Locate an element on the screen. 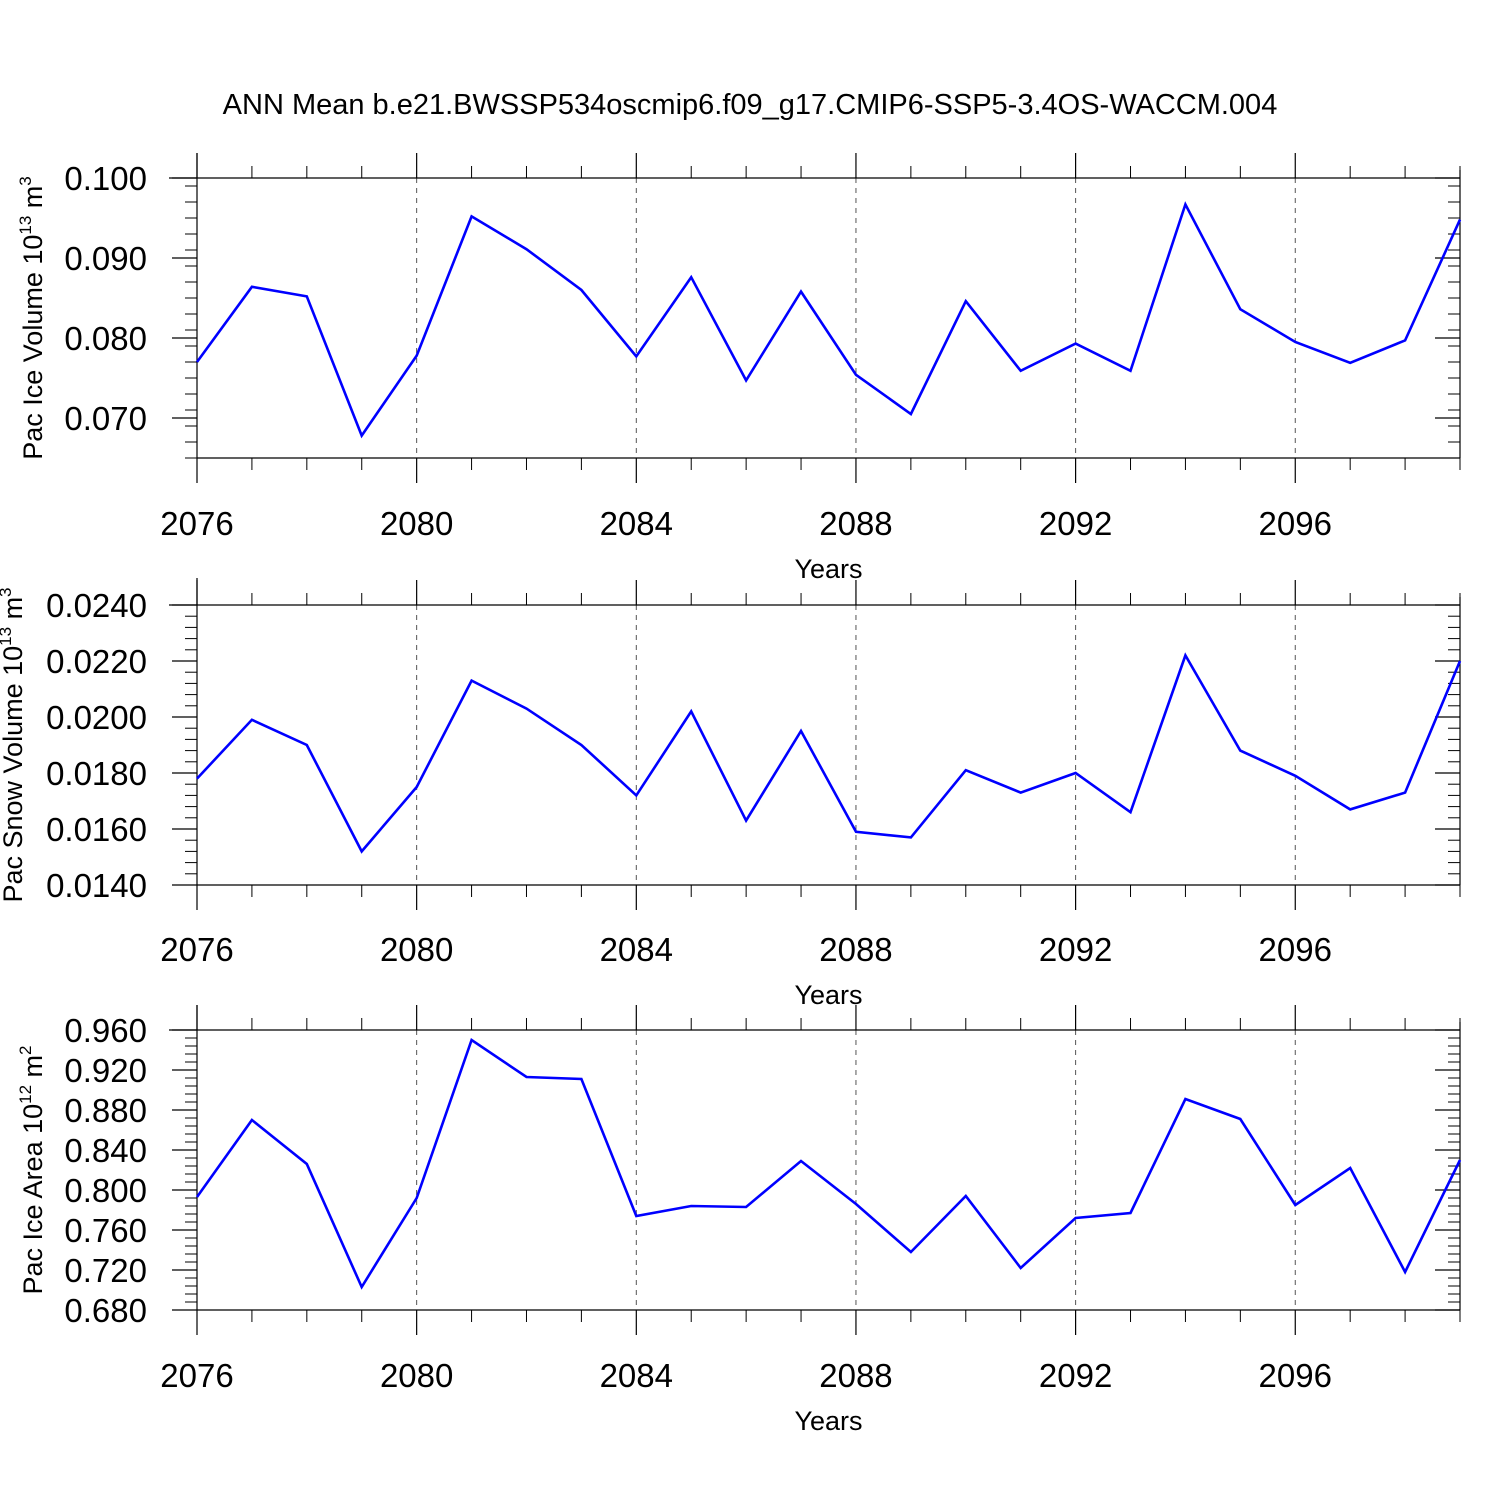  y-tick-label: 0.0160 is located at coordinates (96, 829).